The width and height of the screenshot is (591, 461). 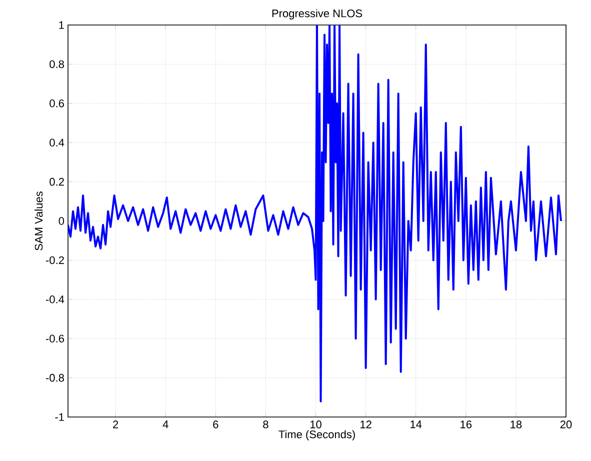 What do you see at coordinates (165, 424) in the screenshot?
I see `x-tick-label: 4` at bounding box center [165, 424].